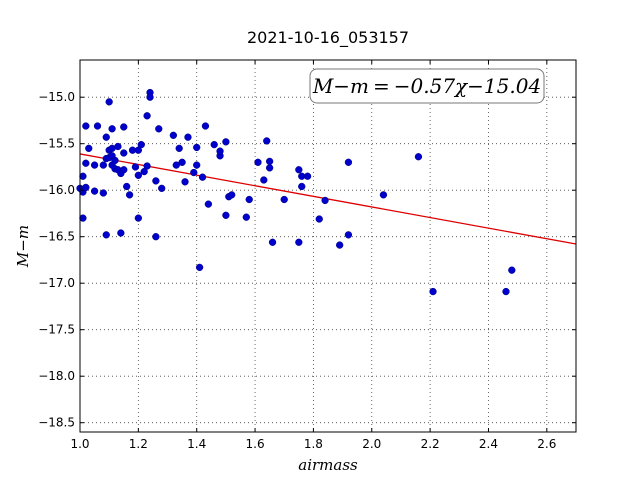 This screenshot has height=480, width=640. Describe the element at coordinates (546, 444) in the screenshot. I see `x-tick-label: 2.6` at that location.